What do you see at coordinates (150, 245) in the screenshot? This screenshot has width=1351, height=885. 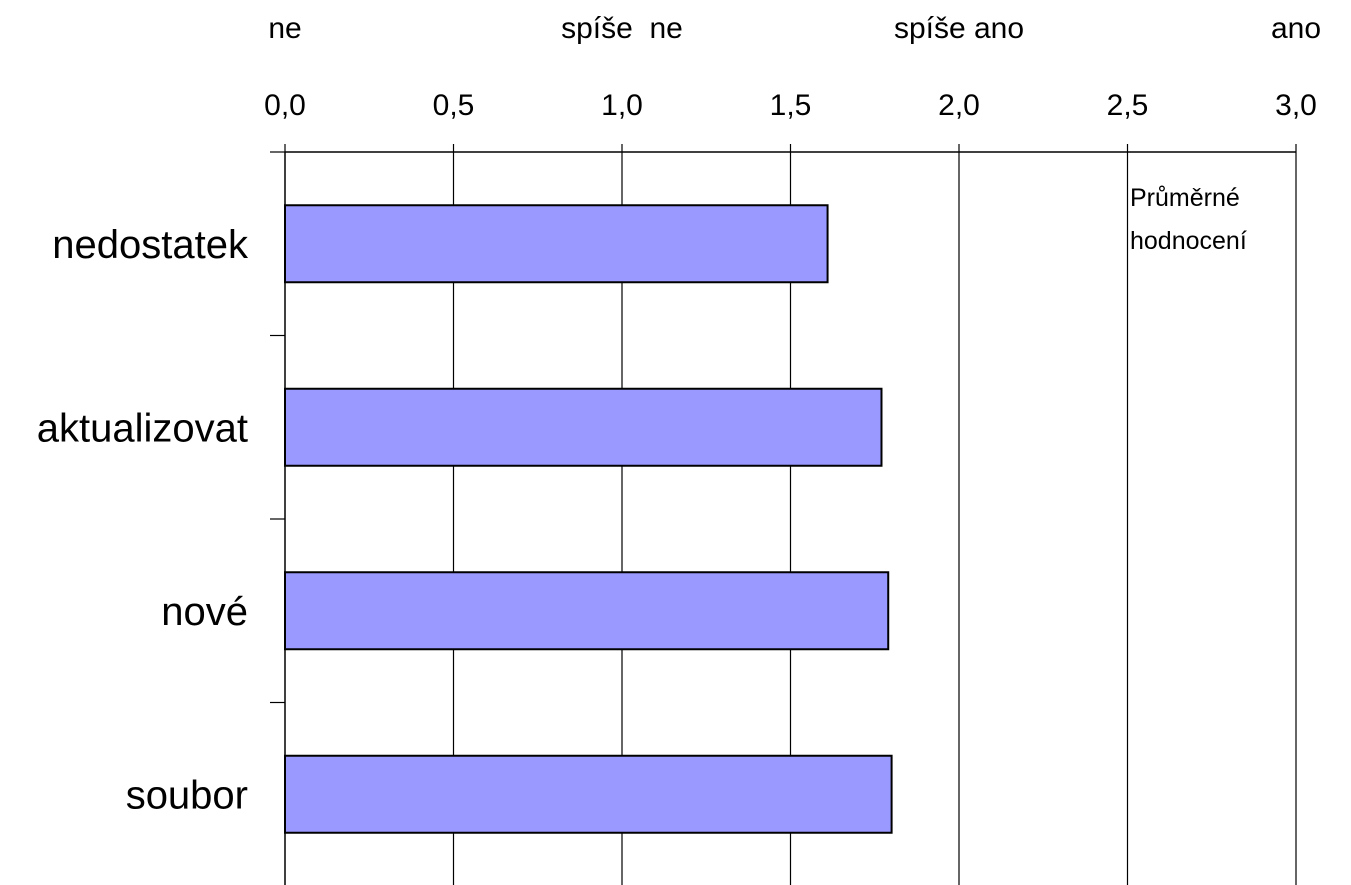 I see `category-label: nedostatek` at bounding box center [150, 245].